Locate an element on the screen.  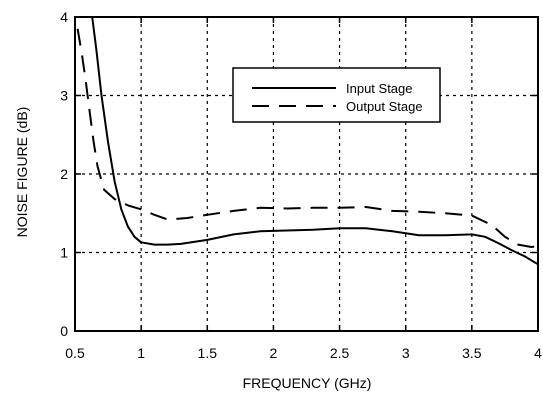
y-axis-label: NOISE FIGURE (dB) is located at coordinates (22, 172).